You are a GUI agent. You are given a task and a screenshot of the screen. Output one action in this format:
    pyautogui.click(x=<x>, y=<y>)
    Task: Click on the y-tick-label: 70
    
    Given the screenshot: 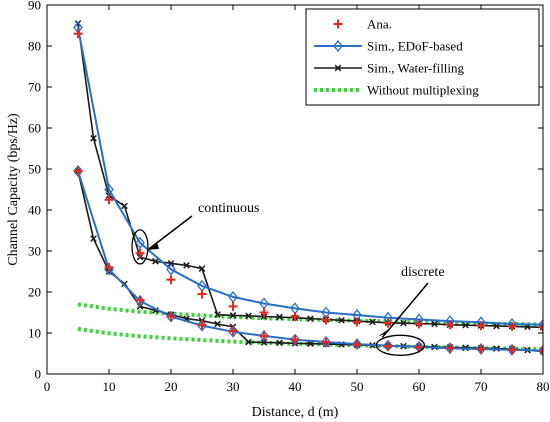 What is the action you would take?
    pyautogui.click(x=34, y=87)
    